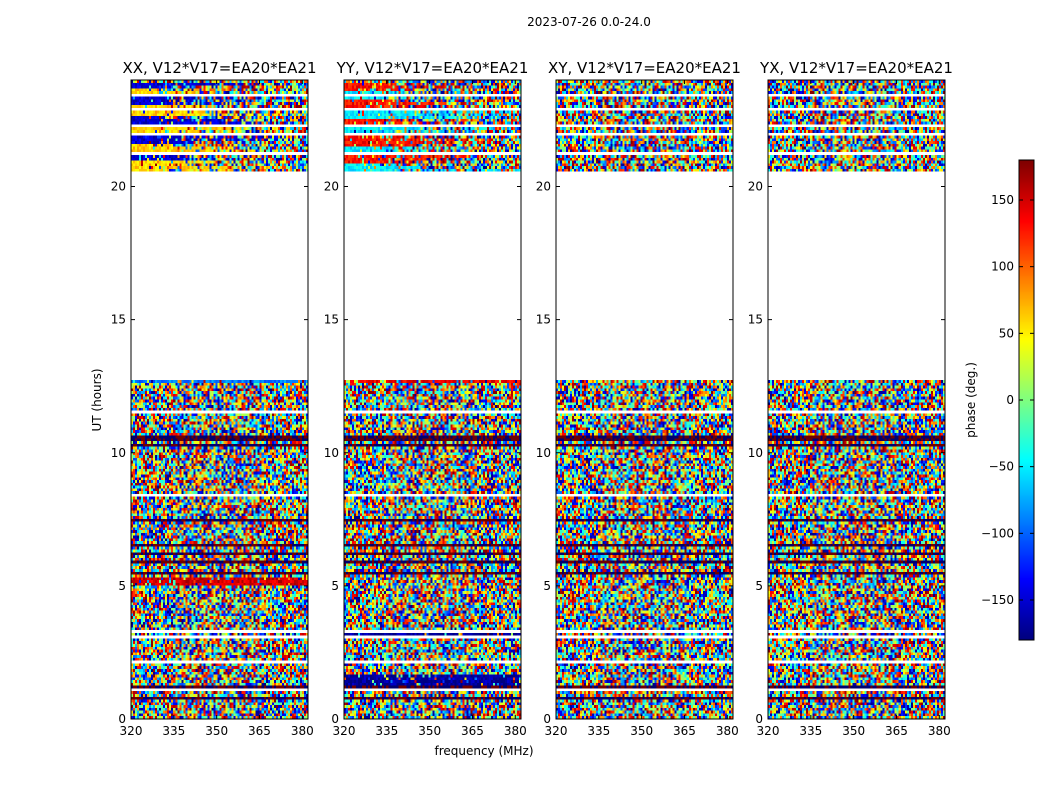 The width and height of the screenshot is (1050, 800). I want to click on colorbar-tick-label: 150, so click(1002, 200).